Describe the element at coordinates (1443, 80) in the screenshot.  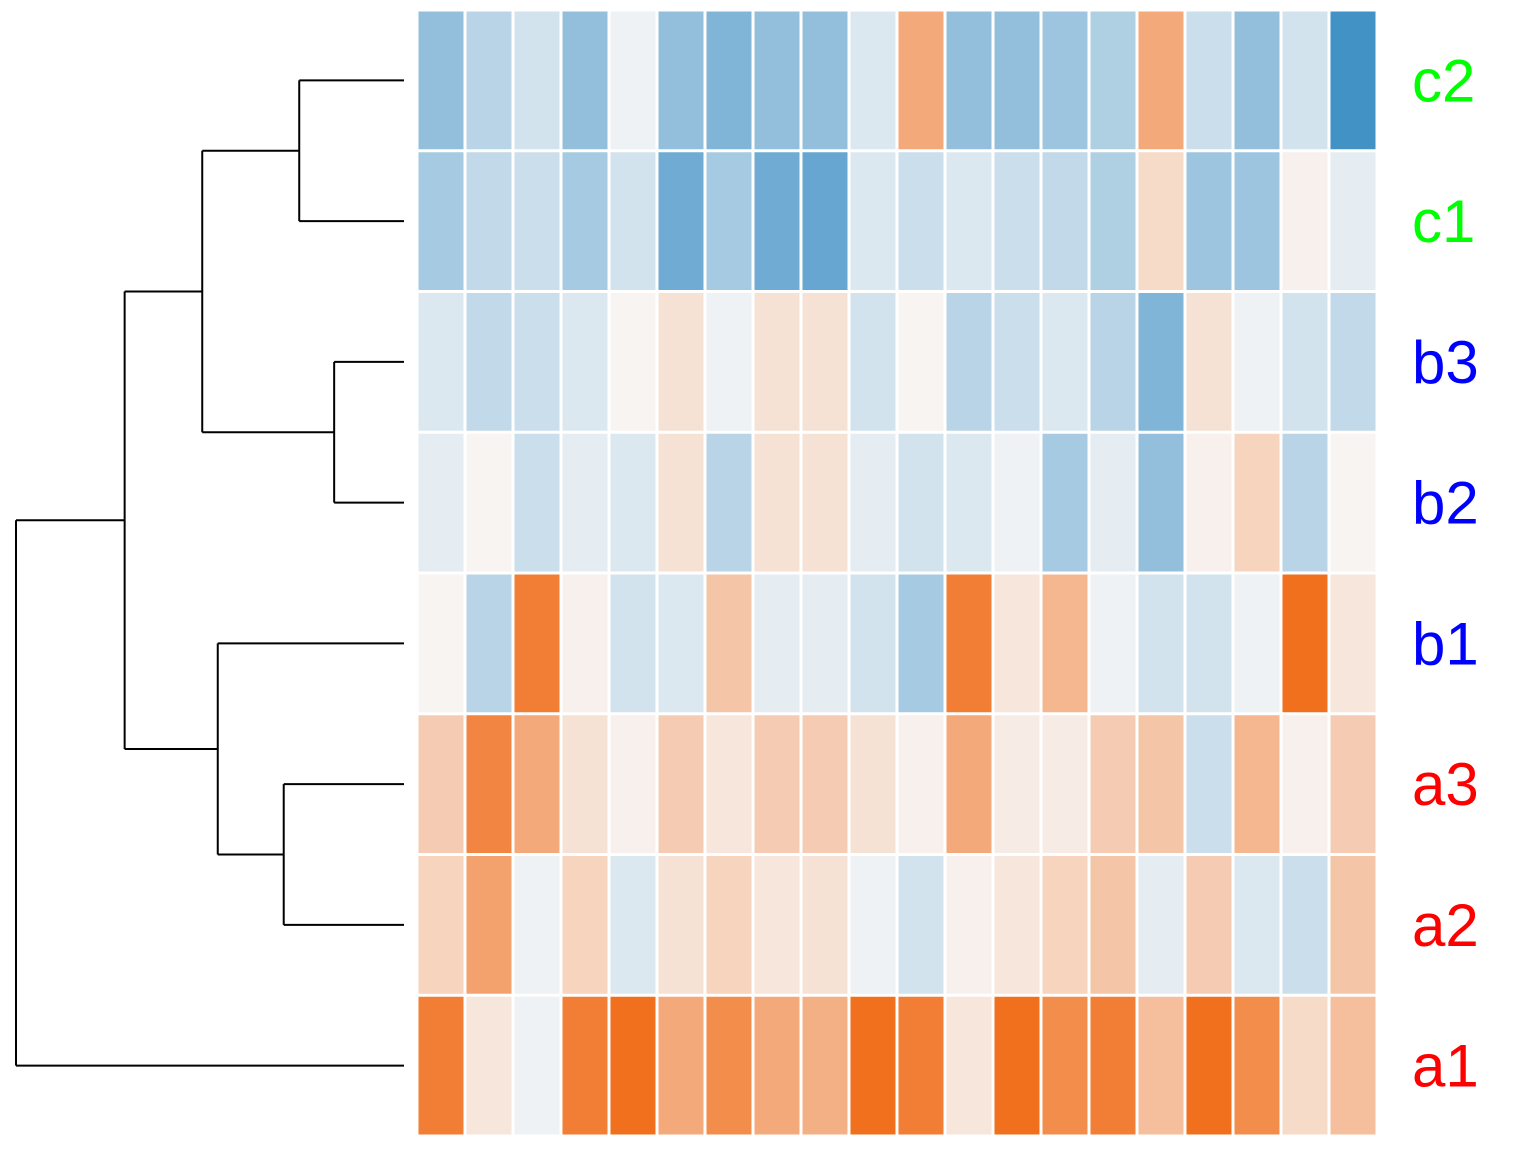
I see `row-label-c2: c2` at that location.